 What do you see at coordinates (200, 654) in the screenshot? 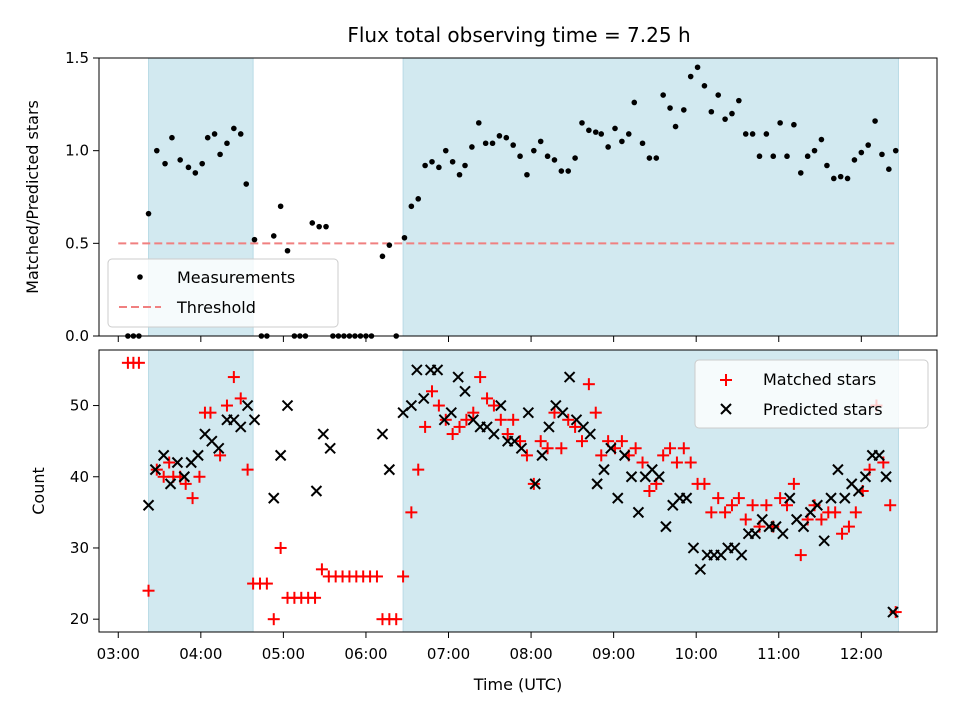
I see `time-x-tick-label: 04:00` at bounding box center [200, 654].